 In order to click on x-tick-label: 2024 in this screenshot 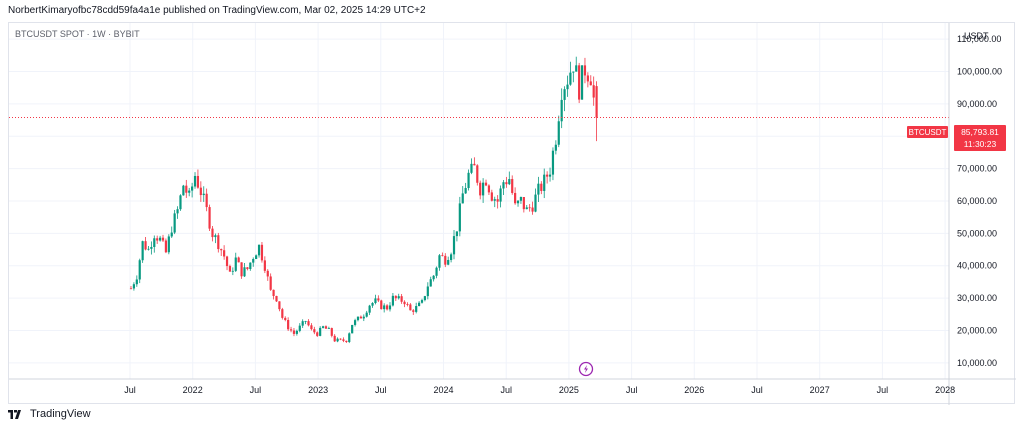, I will do `click(443, 390)`.